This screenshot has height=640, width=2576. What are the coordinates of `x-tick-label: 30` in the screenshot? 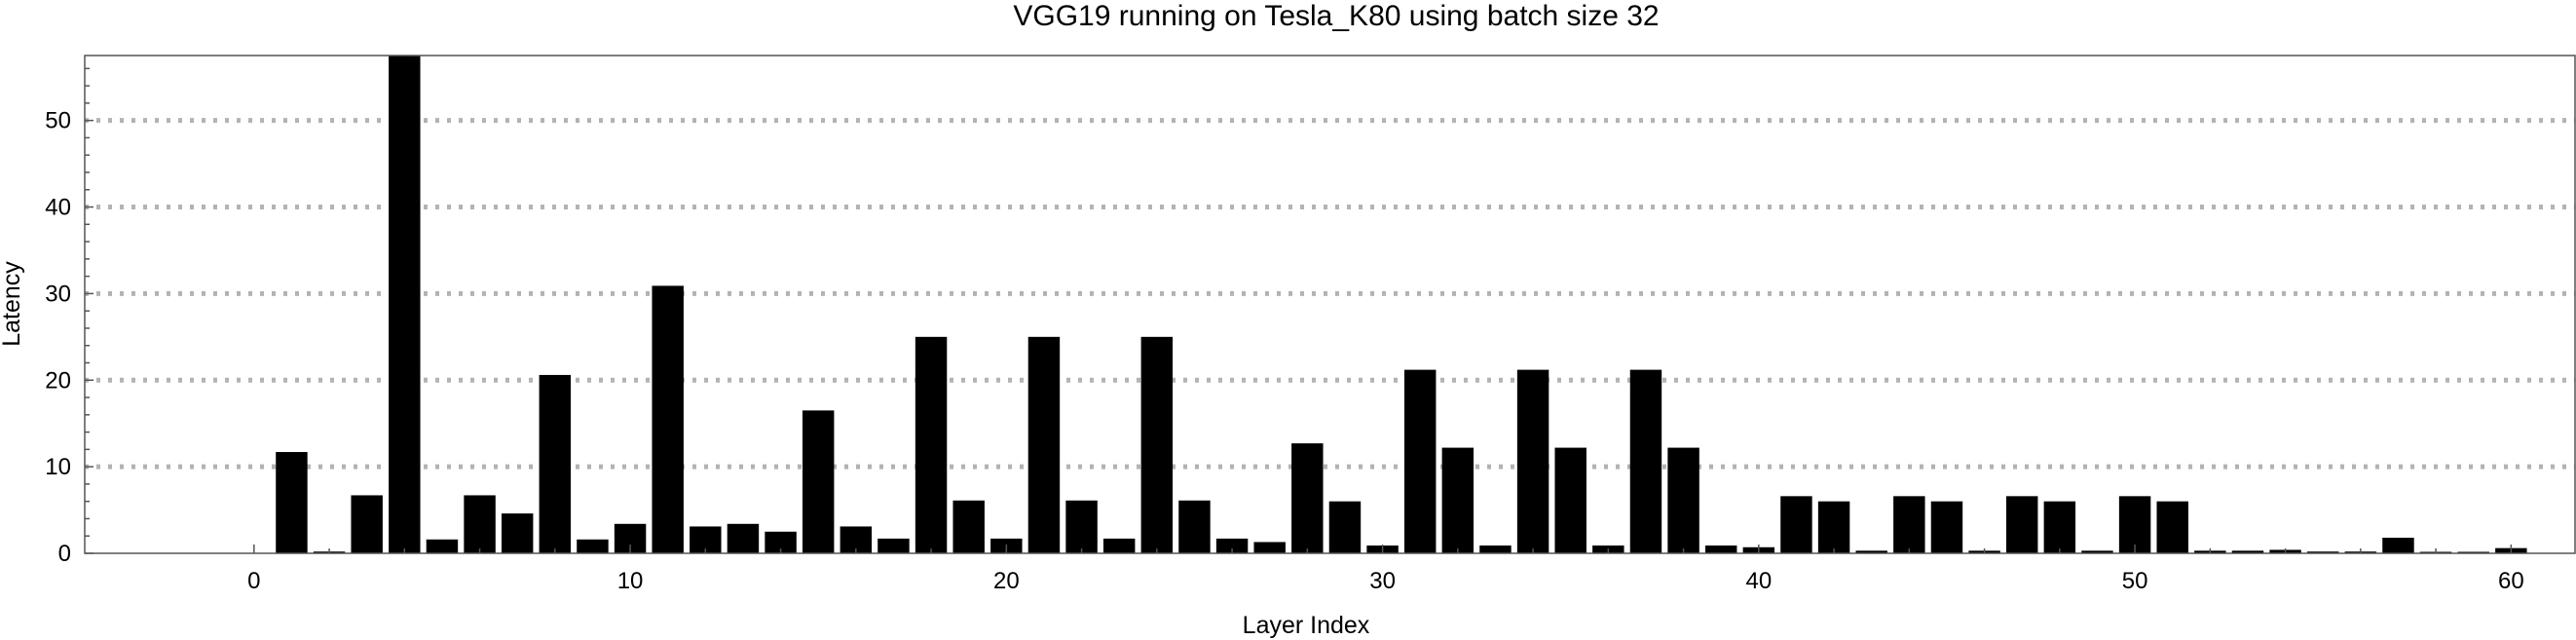 It's located at (1382, 581).